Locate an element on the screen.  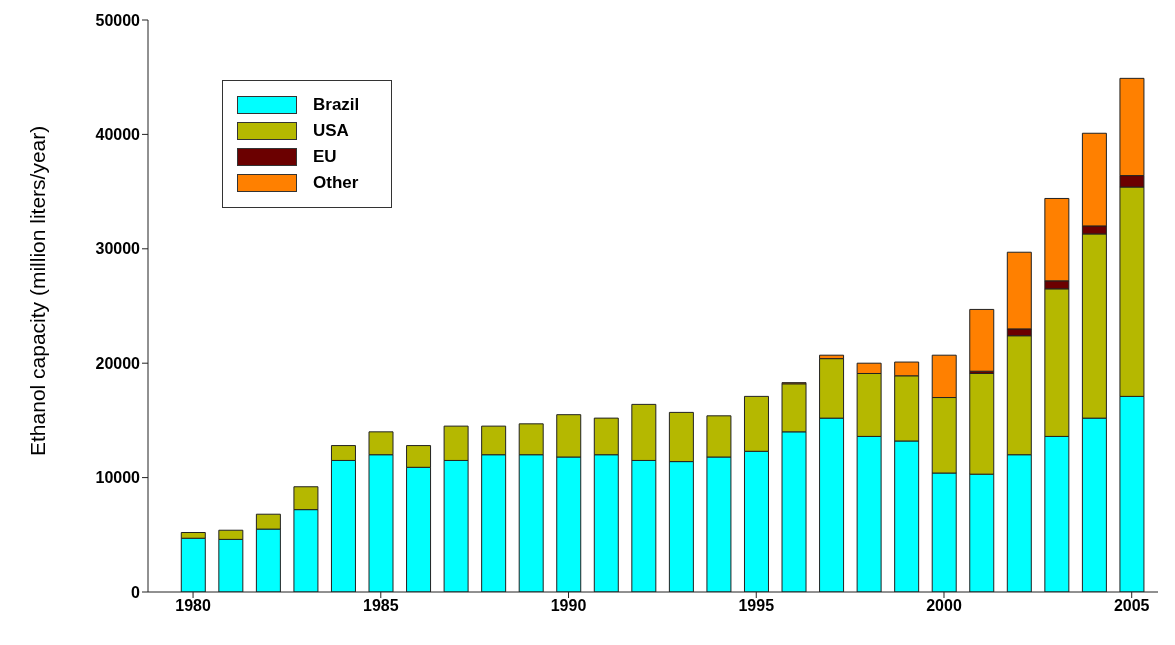
x-tick-label: 1995 is located at coordinates (756, 606).